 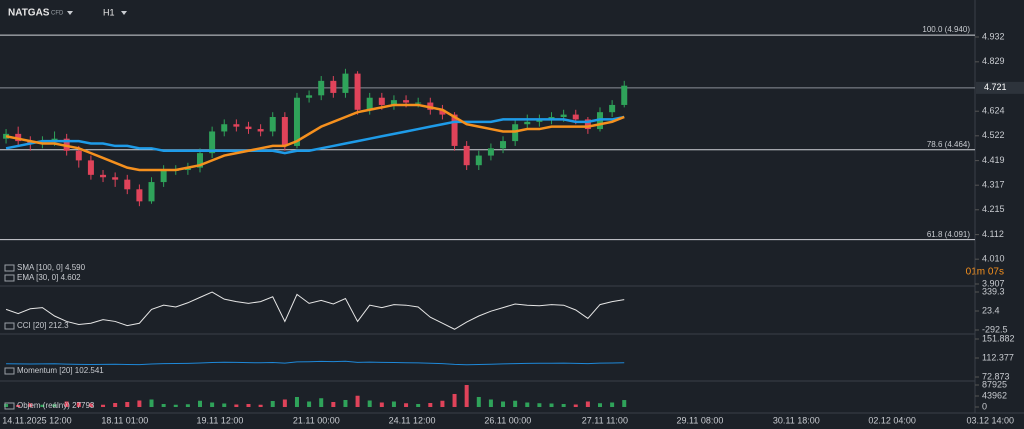 I want to click on legend-label: Objem (reálný) 27793, so click(x=56, y=405).